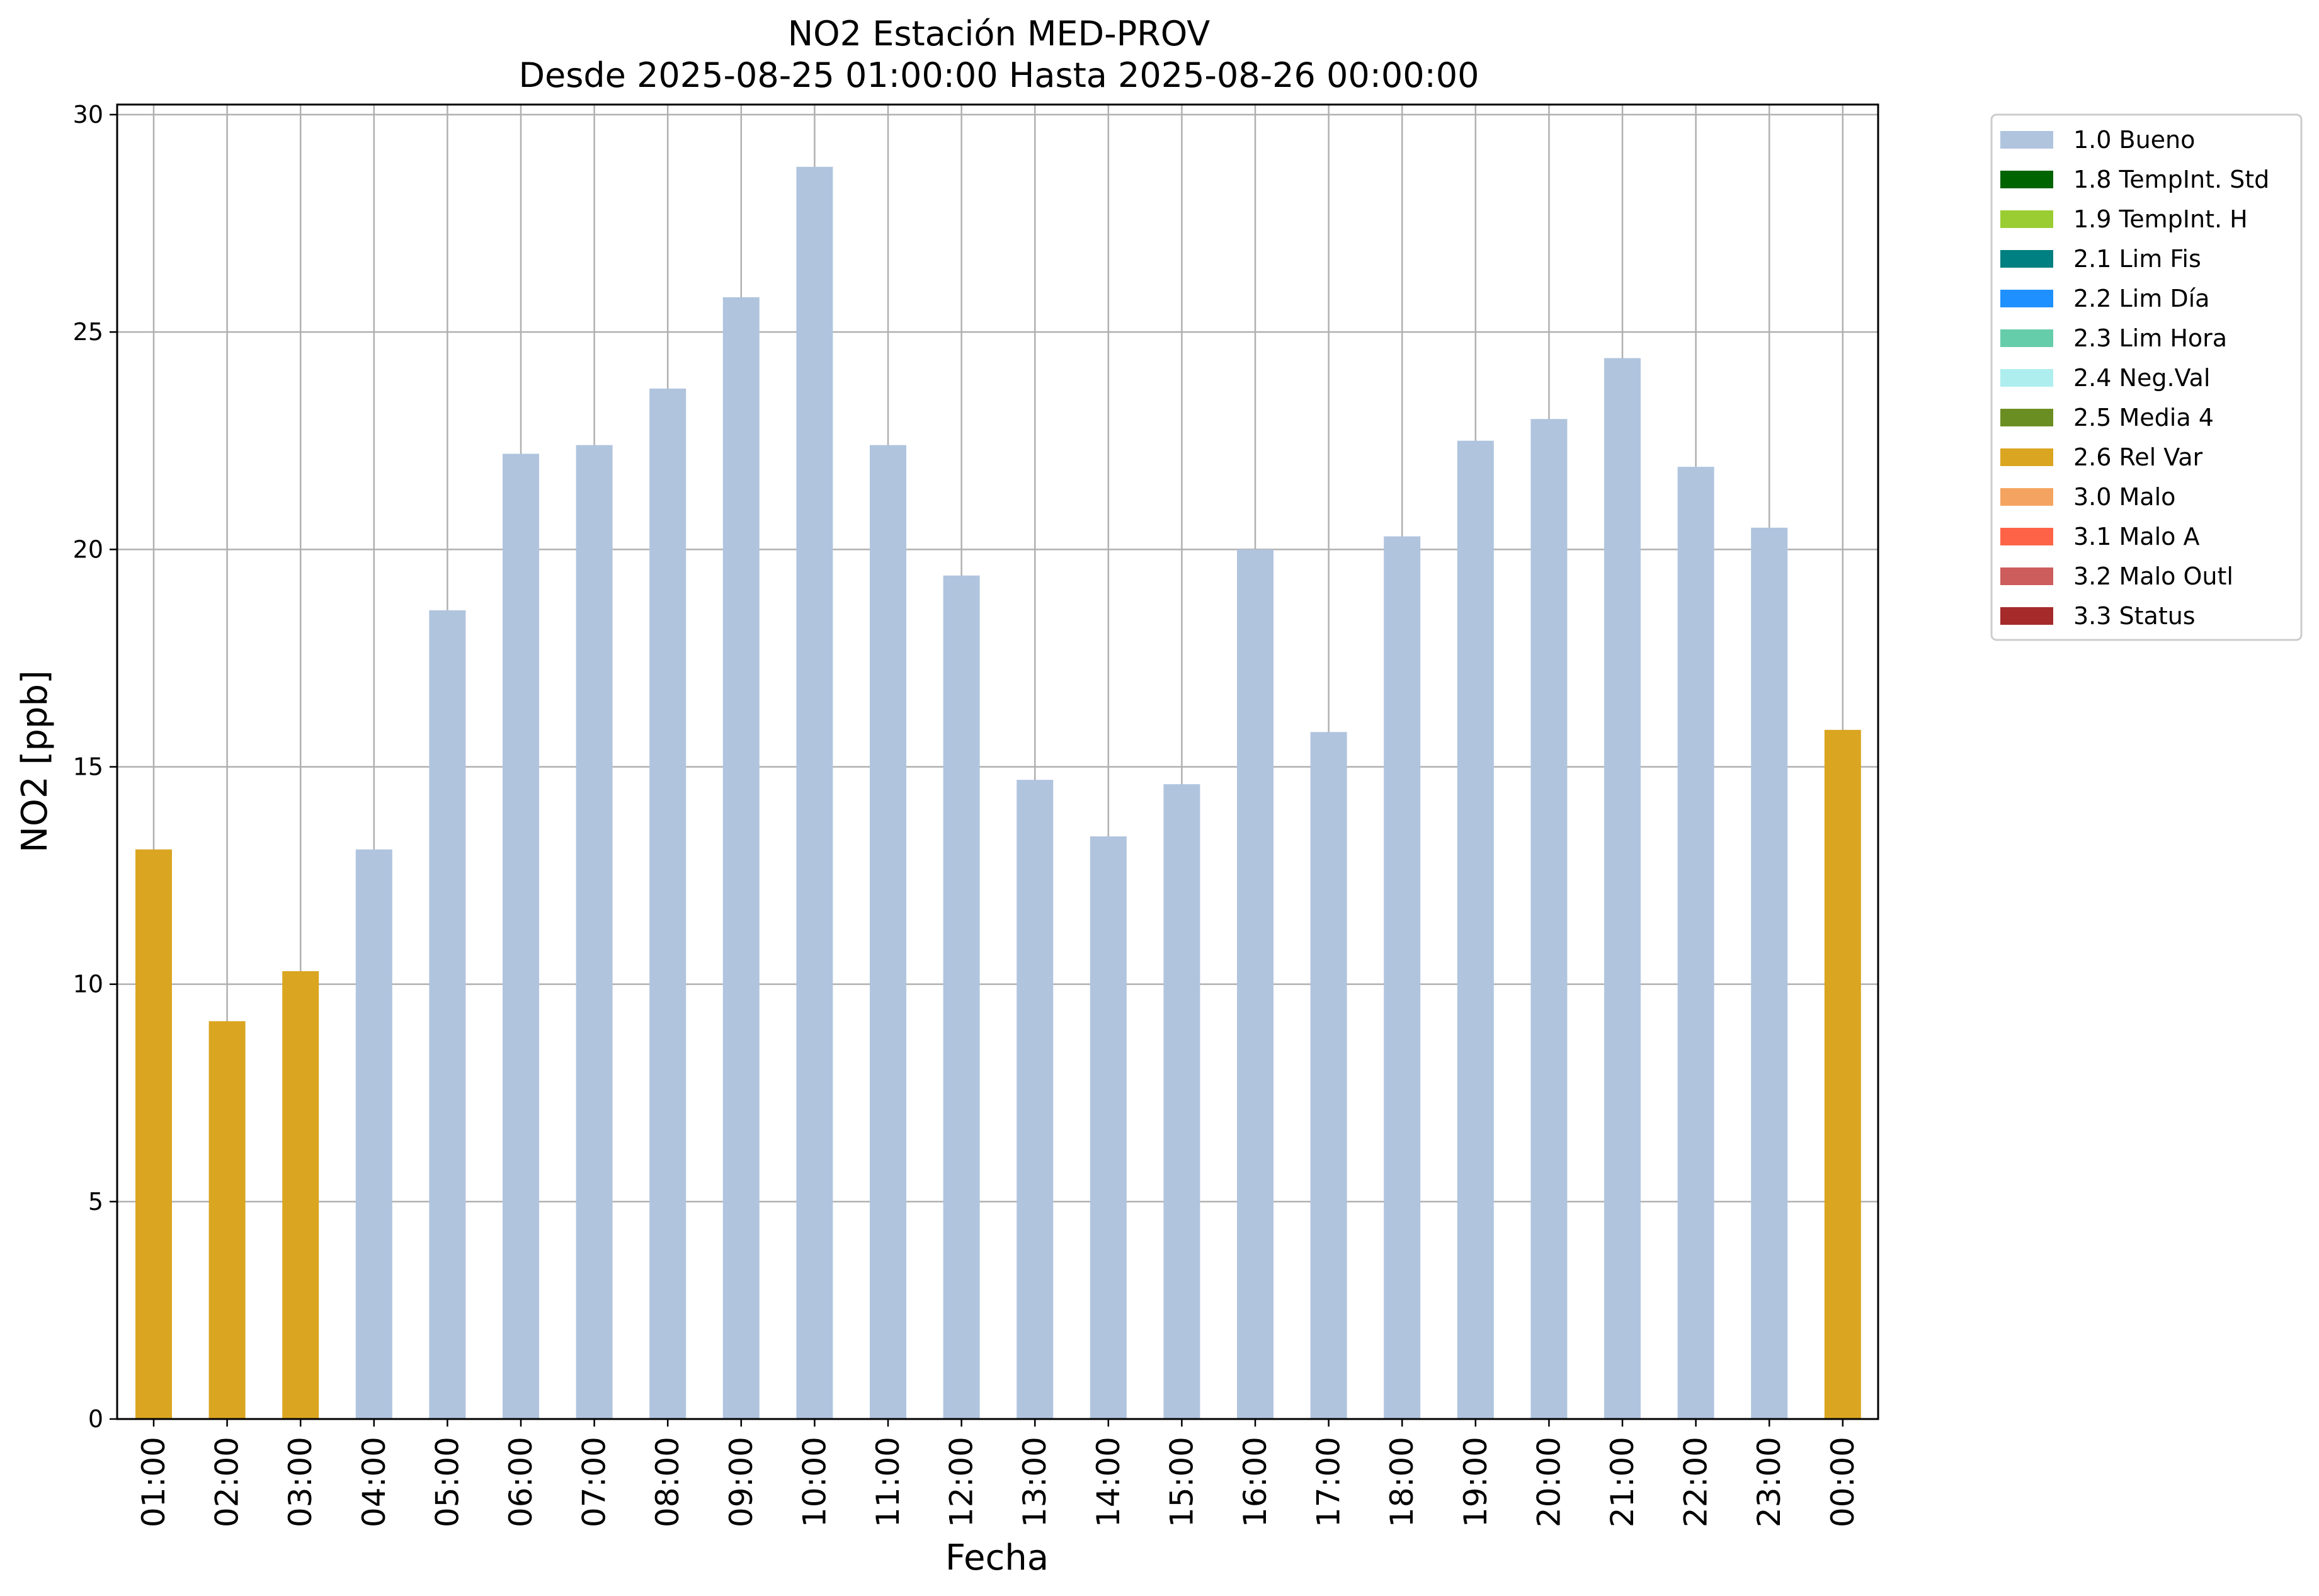 The height and width of the screenshot is (1596, 2319). Describe the element at coordinates (88, 984) in the screenshot. I see `y-tick-label: 10` at that location.